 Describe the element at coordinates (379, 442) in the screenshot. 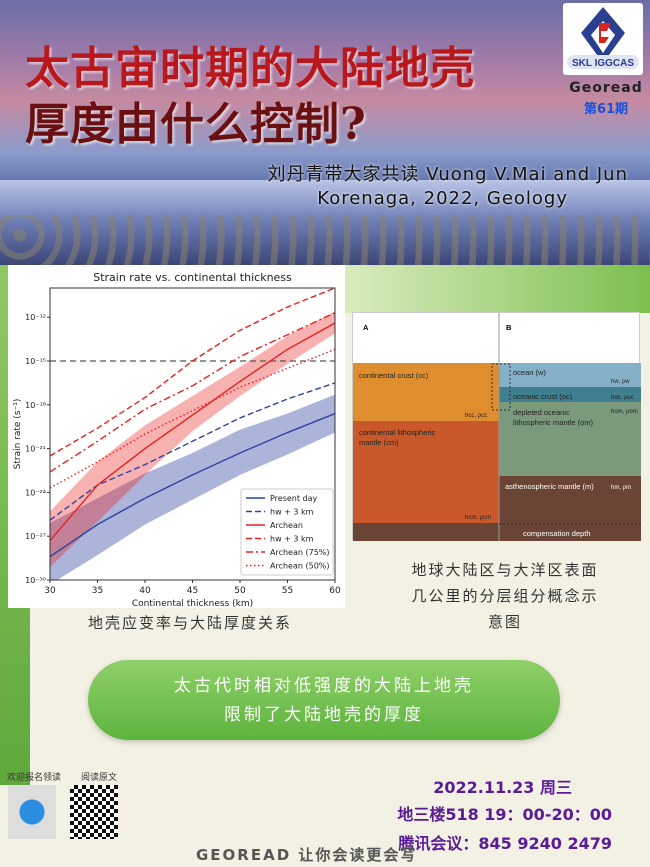

I see `label-cm-2: mantle (cm)` at that location.